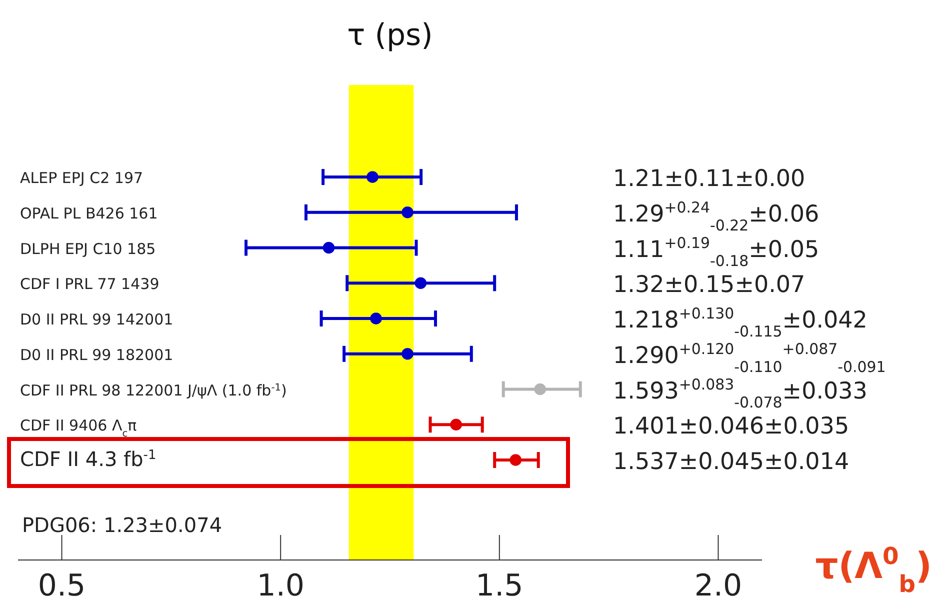  Describe the element at coordinates (873, 570) in the screenshot. I see `x-axis-title: τ(Λ$^{0}$$_{b}$)` at that location.